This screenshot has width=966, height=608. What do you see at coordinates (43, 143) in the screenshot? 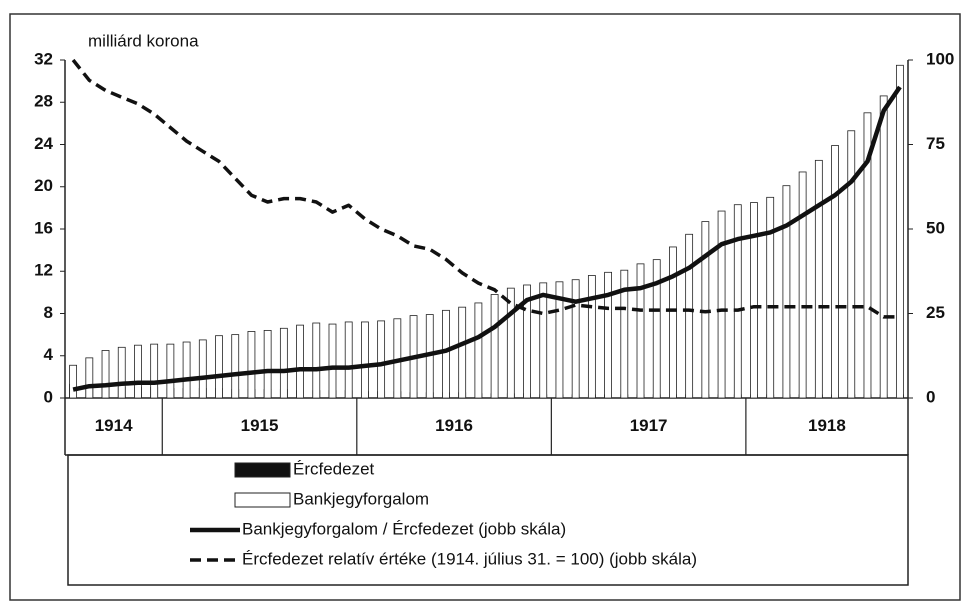
I see `y-tick-label: 24` at bounding box center [43, 143].